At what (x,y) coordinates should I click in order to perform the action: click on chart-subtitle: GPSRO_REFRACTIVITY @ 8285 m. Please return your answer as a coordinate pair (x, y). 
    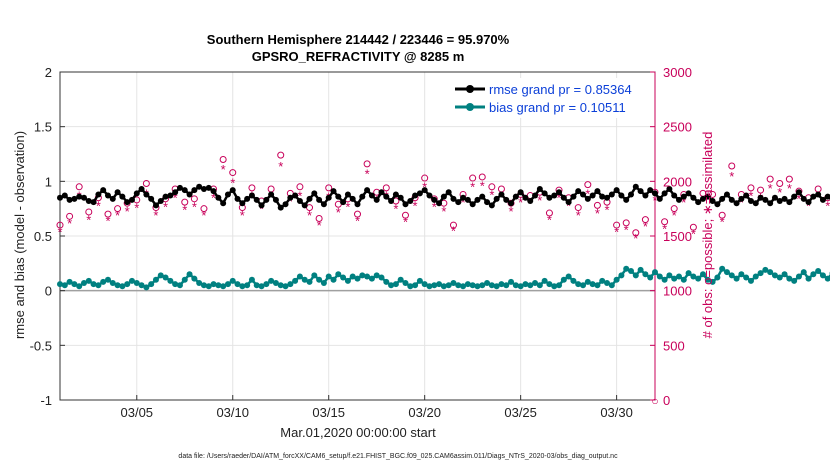
    Looking at the image, I should click on (358, 56).